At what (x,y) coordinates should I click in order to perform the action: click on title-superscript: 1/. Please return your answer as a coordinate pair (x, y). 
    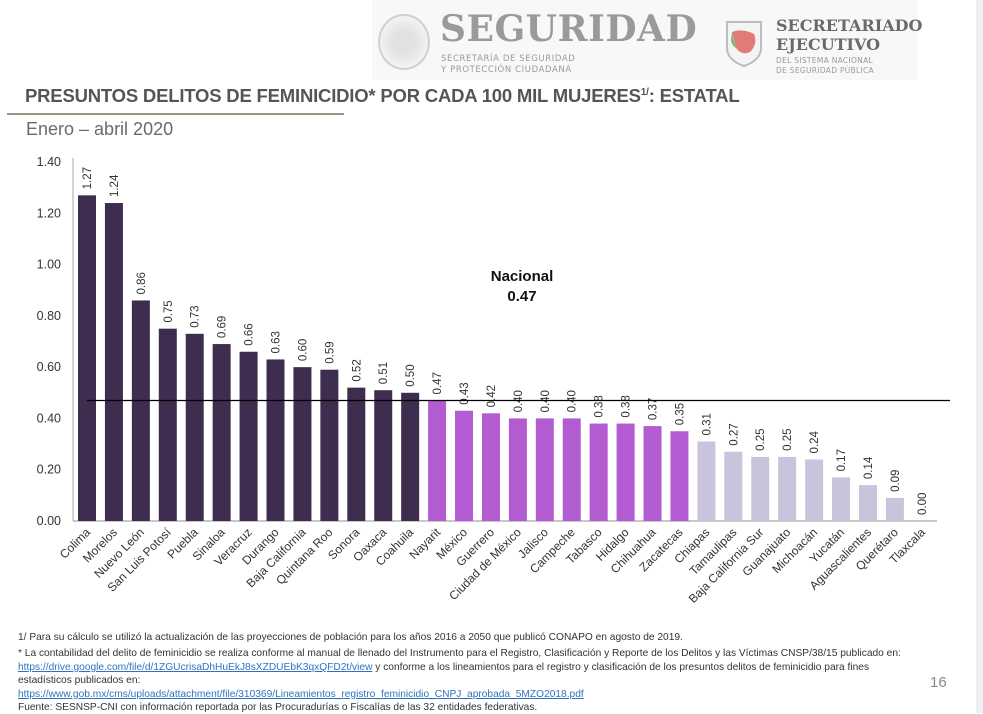
    Looking at the image, I should click on (644, 92).